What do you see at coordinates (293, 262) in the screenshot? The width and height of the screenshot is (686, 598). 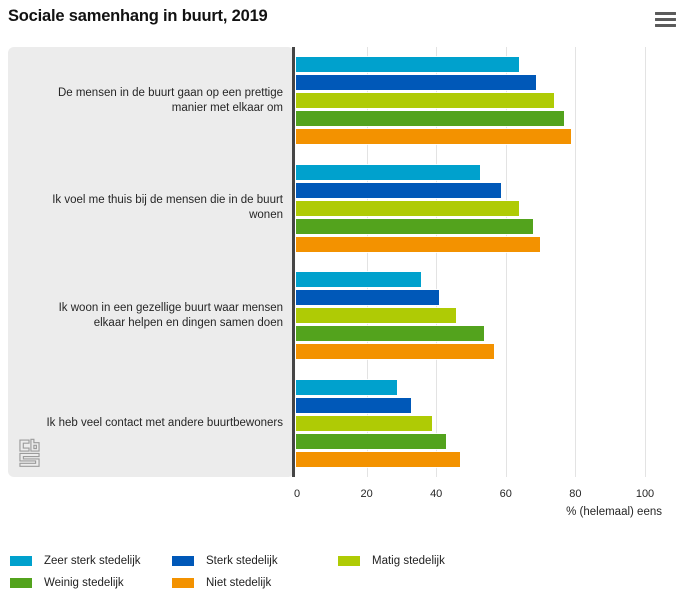 I see `y-axis-line` at bounding box center [293, 262].